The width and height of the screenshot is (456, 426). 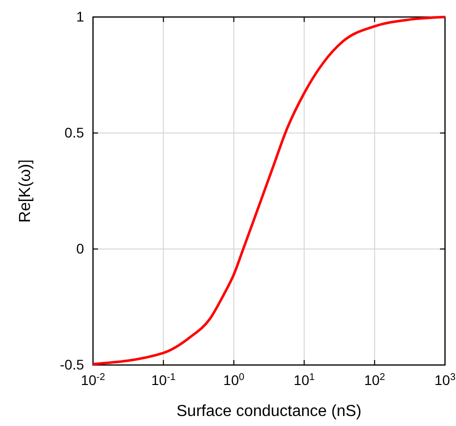 I want to click on x-axis-title: Surface conductance (nS), so click(x=269, y=411).